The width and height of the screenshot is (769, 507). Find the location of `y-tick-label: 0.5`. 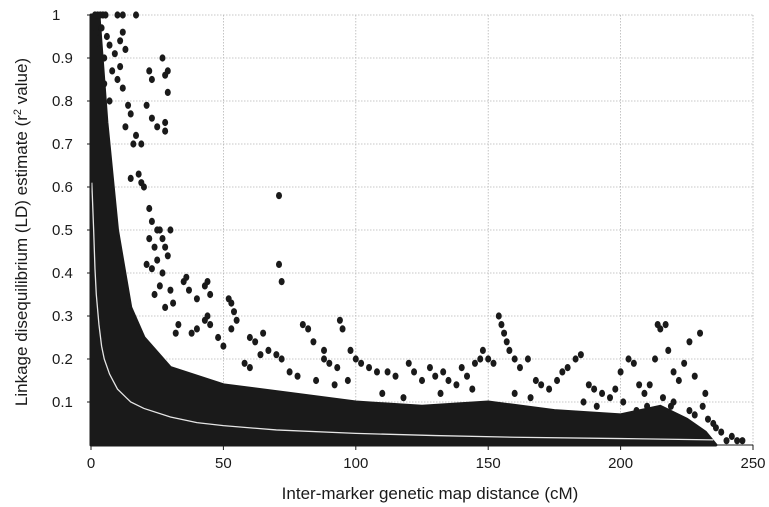

y-tick-label: 0.5 is located at coordinates (62, 230).